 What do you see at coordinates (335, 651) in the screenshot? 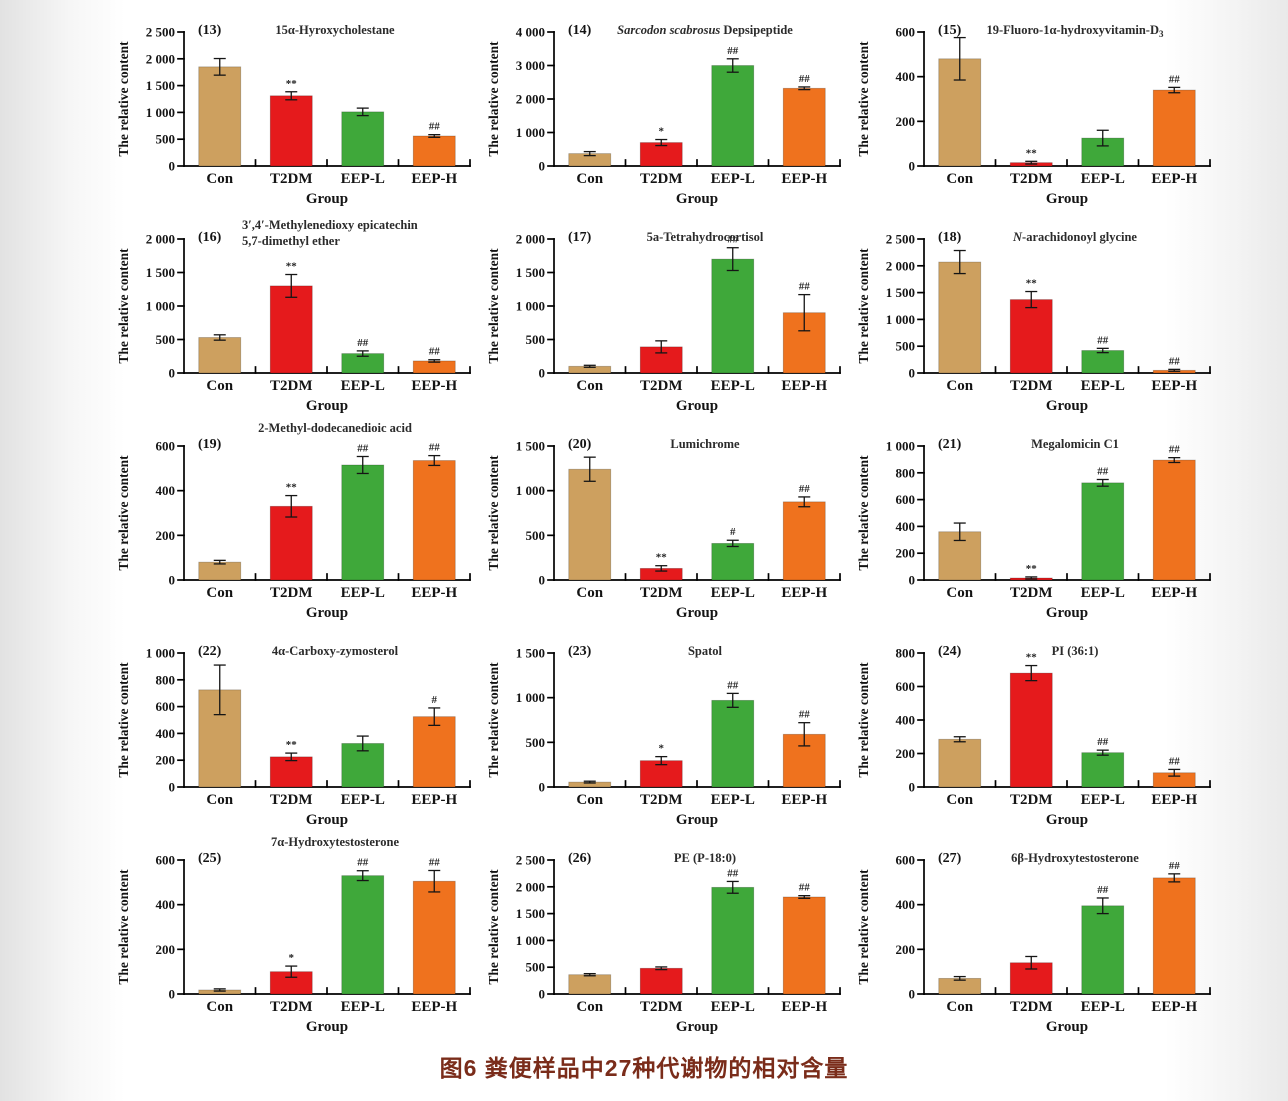
I see `chart-title: 4α-Carboxy-zymosterol` at bounding box center [335, 651].